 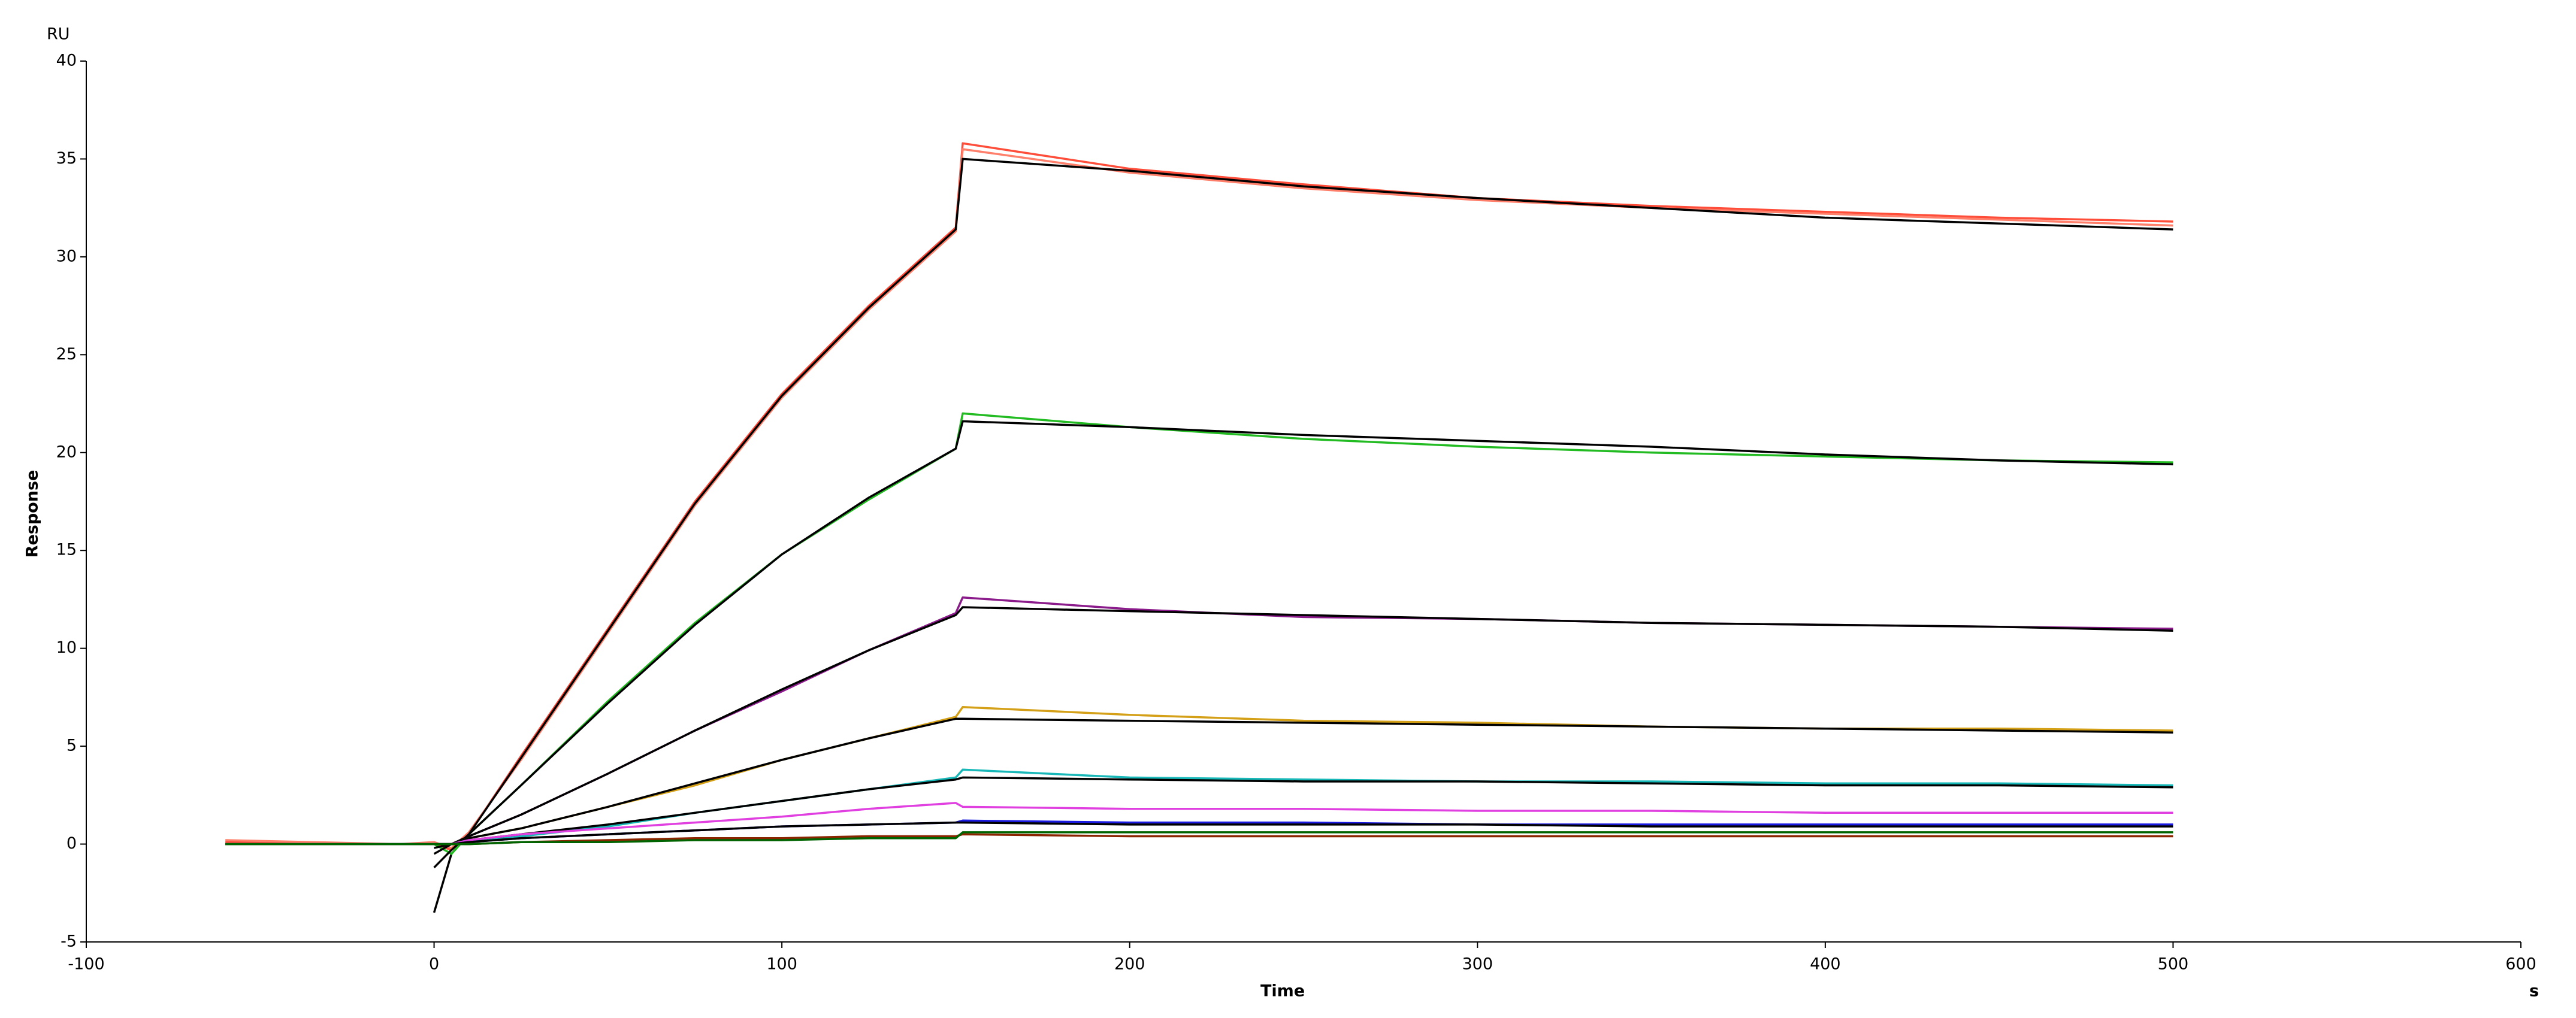 What do you see at coordinates (66, 60) in the screenshot?
I see `y-tick-label: 40` at bounding box center [66, 60].